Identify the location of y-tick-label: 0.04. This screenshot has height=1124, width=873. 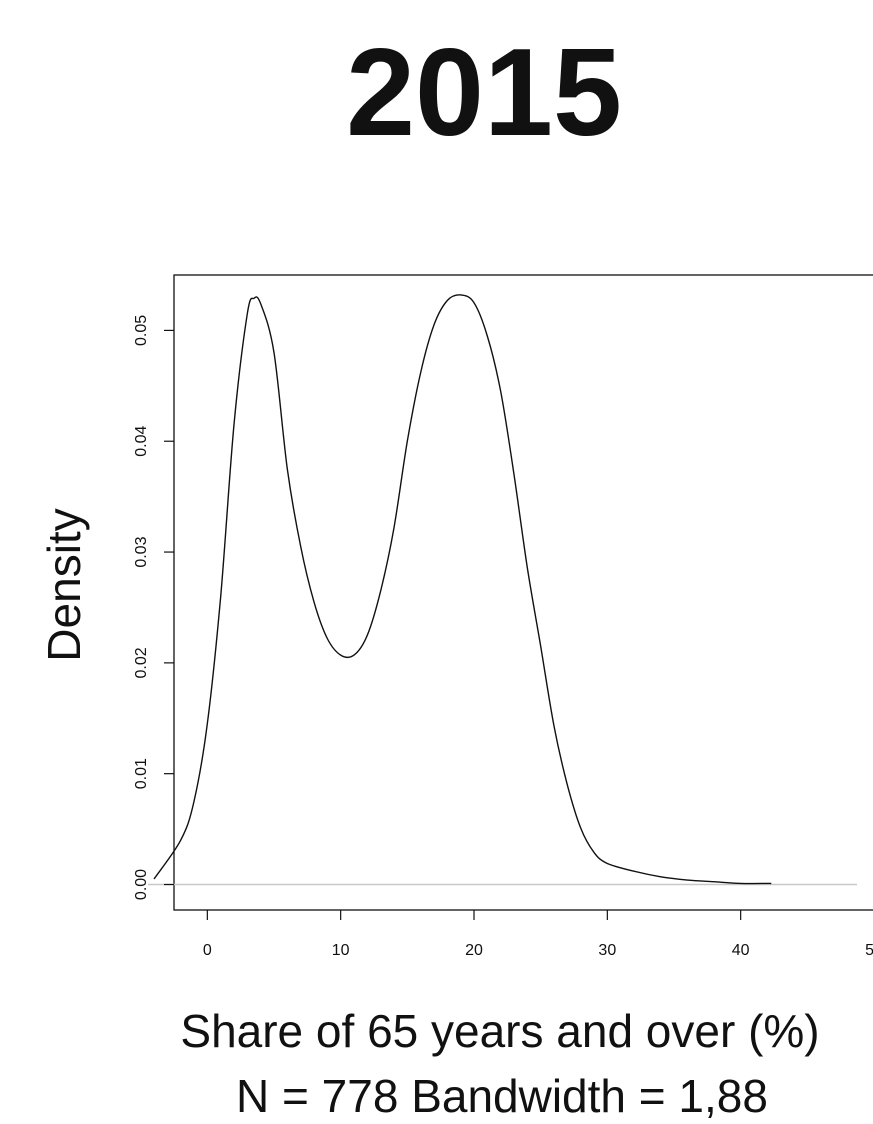
(141, 441).